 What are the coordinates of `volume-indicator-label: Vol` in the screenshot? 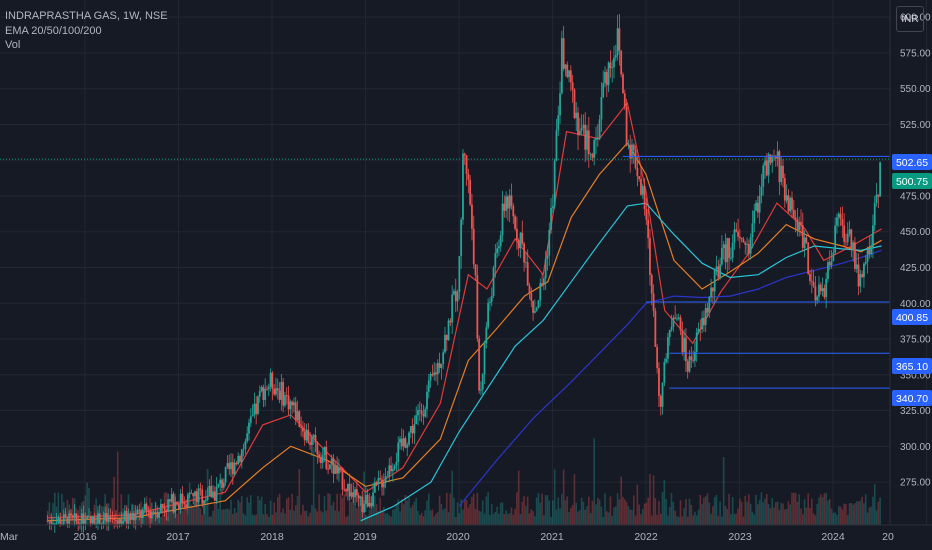 It's located at (13, 45).